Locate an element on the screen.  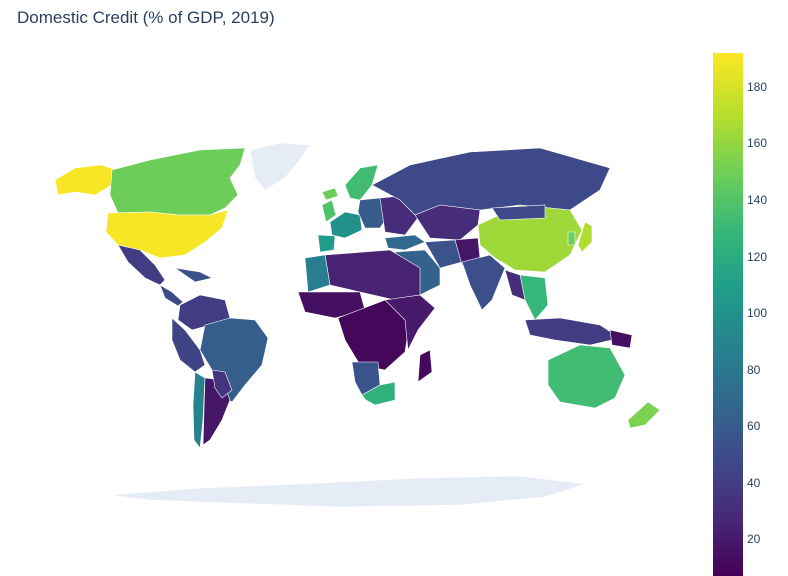
region-central-america is located at coordinates (171, 295).